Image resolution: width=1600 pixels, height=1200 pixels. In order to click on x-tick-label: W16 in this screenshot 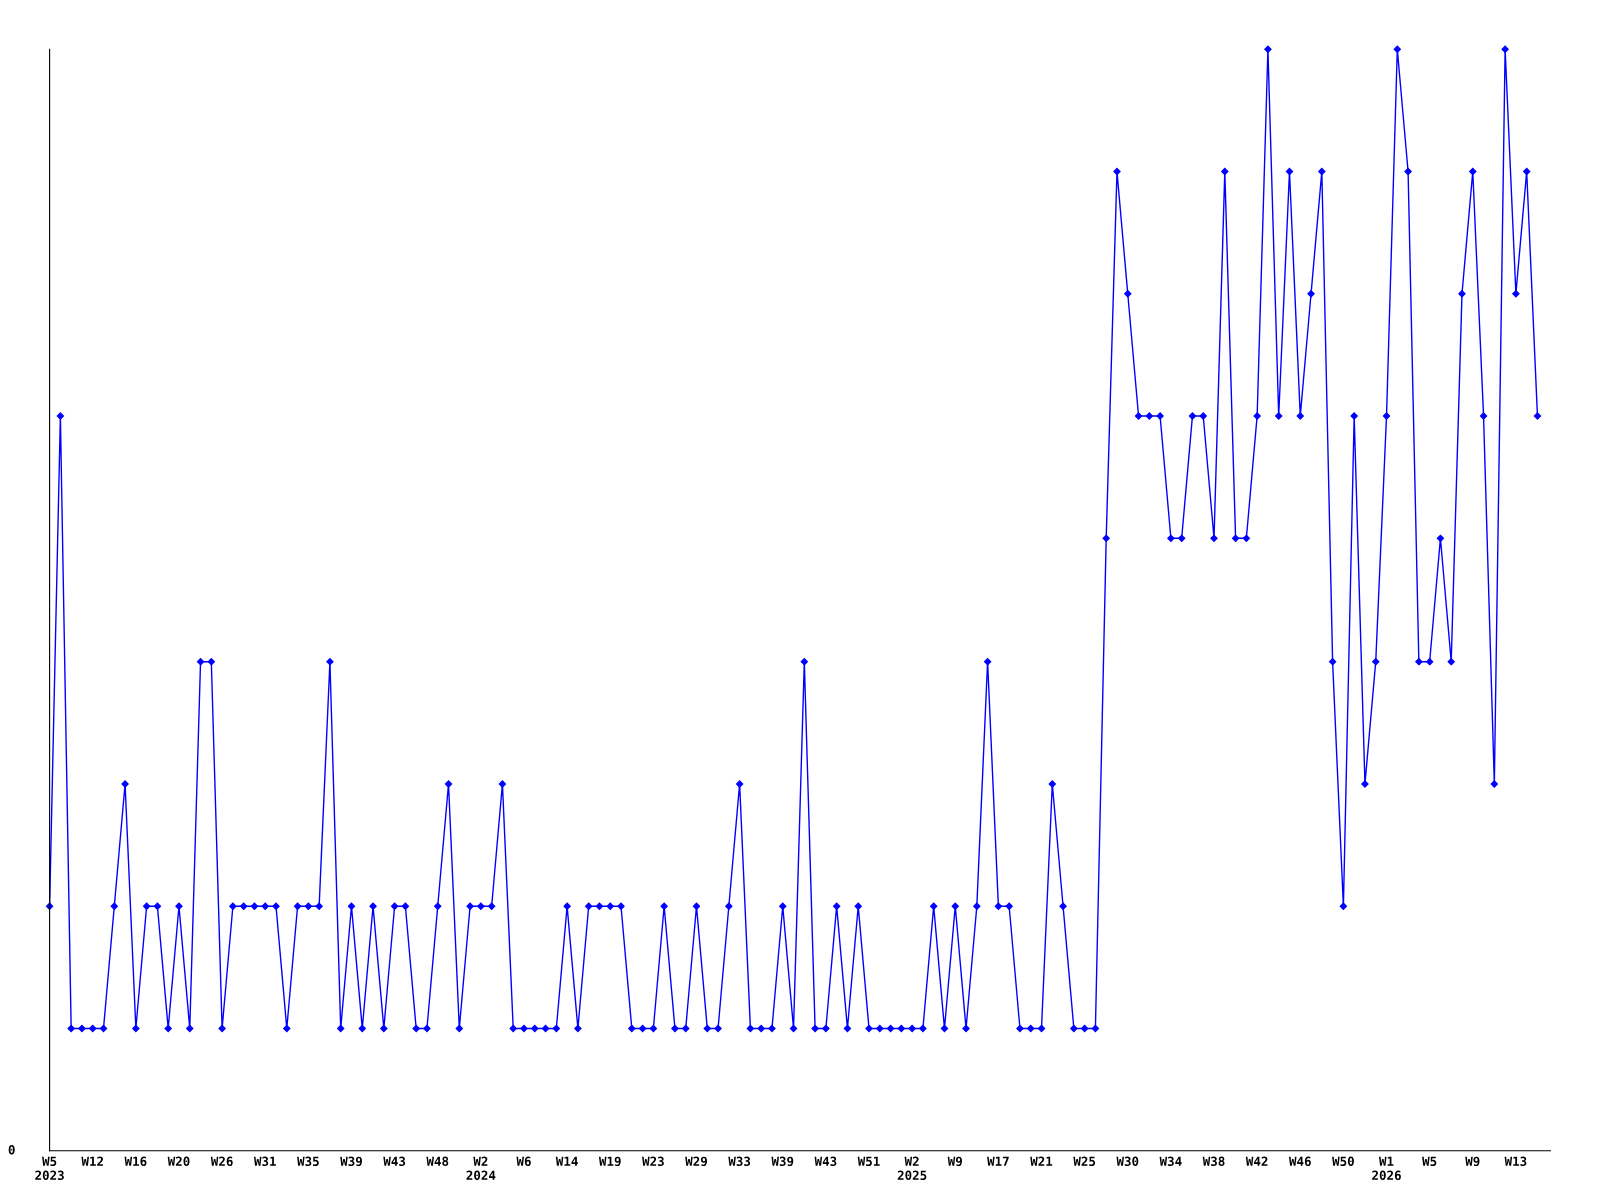, I will do `click(135, 1161)`.